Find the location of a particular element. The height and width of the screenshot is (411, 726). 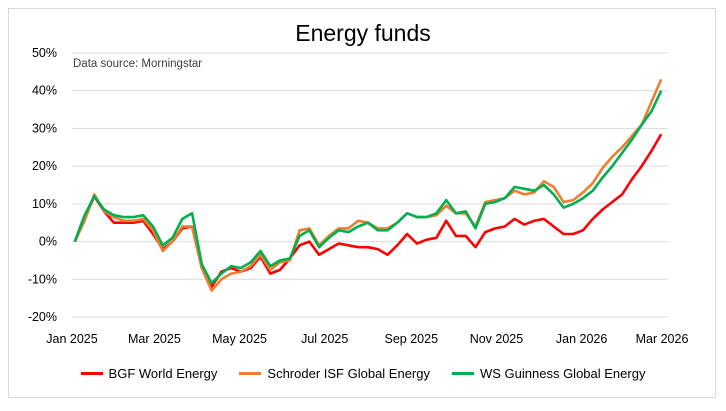

x-tick-label: May 2025 is located at coordinates (239, 339).